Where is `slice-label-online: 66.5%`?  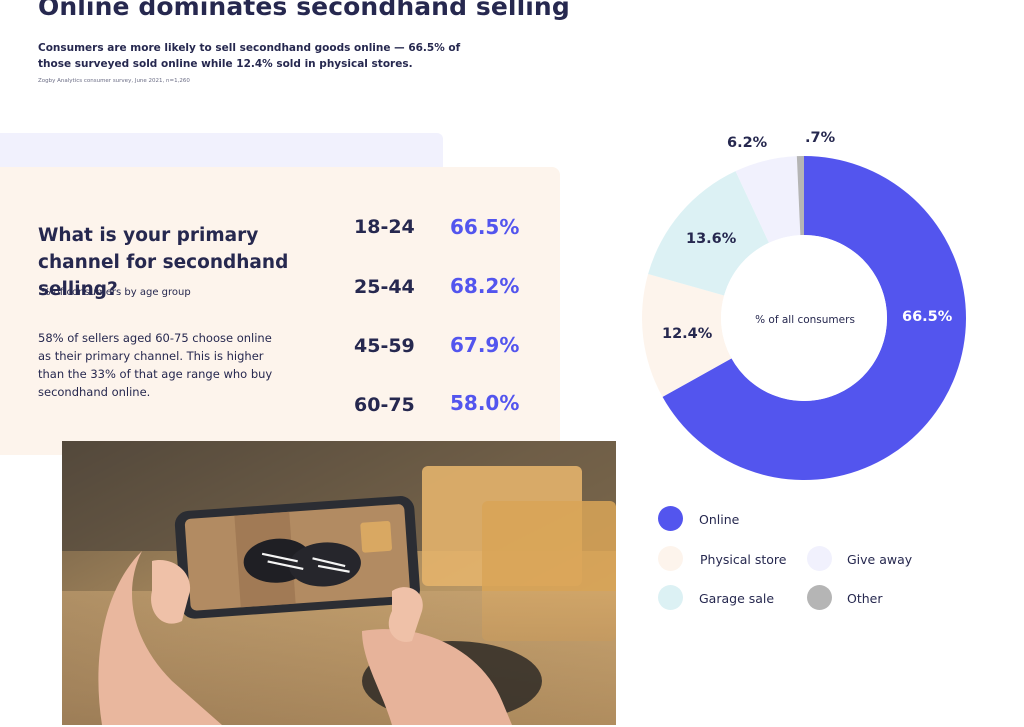 slice-label-online: 66.5% is located at coordinates (927, 317).